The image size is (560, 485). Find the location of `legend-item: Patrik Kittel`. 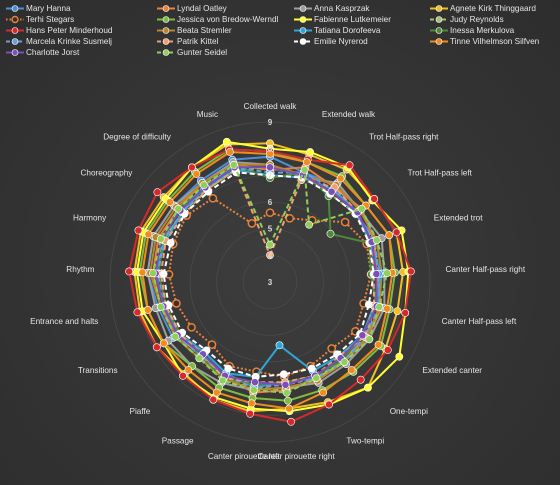

legend-item: Patrik Kittel is located at coordinates (186, 41).